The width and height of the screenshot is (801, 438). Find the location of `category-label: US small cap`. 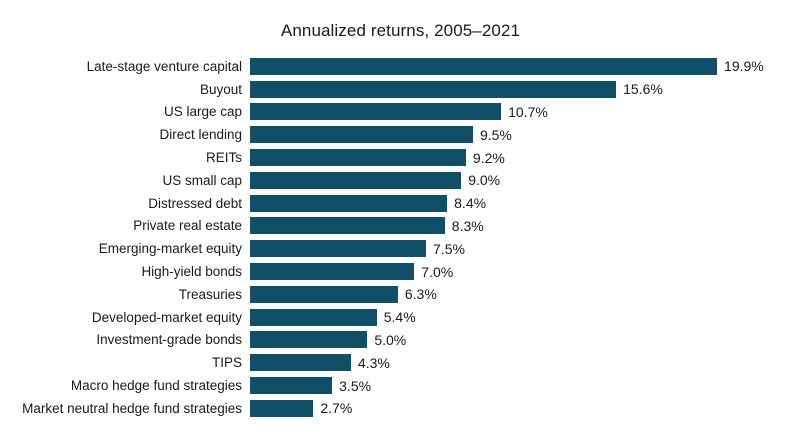

category-label: US small cap is located at coordinates (202, 180).